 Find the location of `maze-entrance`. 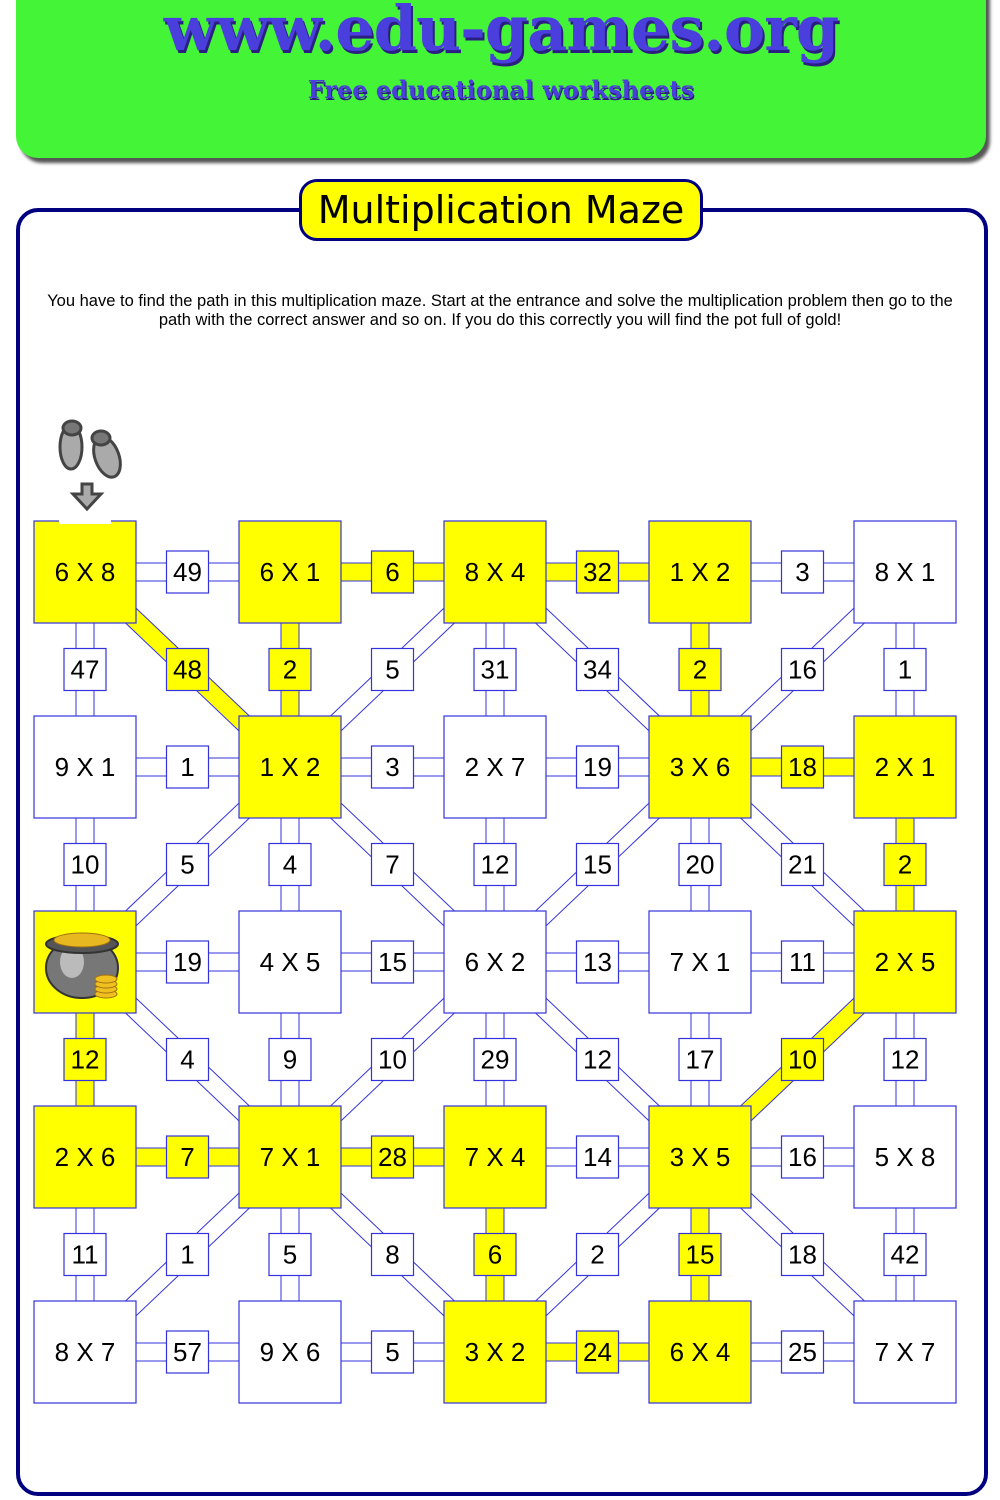

maze-entrance is located at coordinates (85, 521).